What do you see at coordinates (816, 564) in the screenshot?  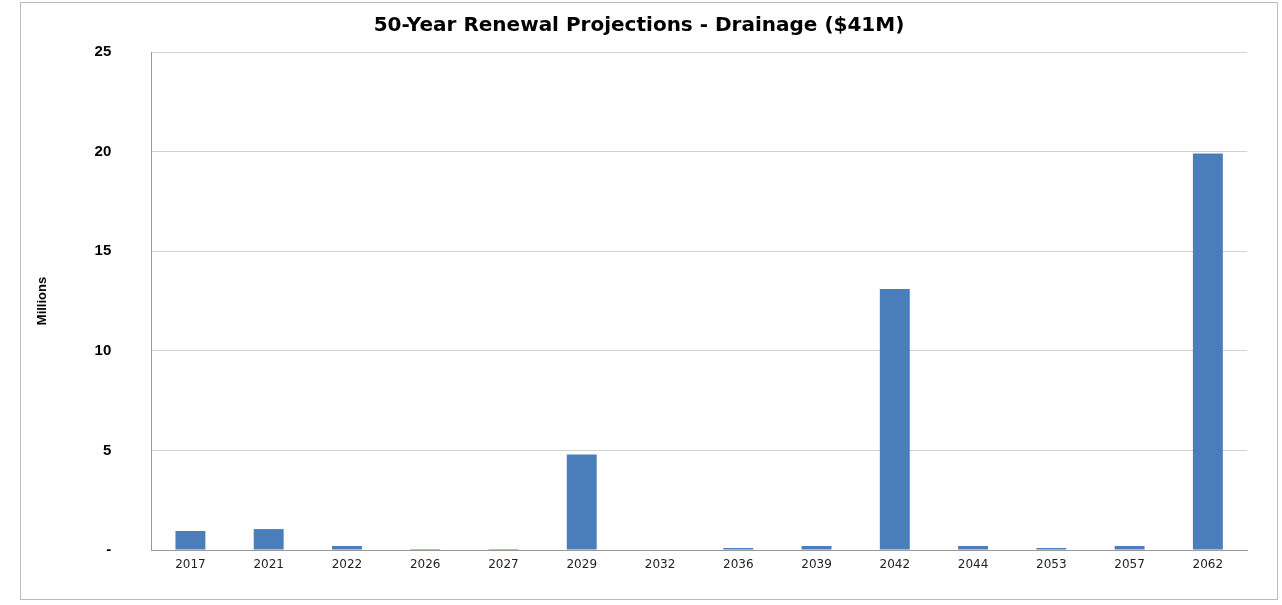 I see `x-tick-label: 2039` at bounding box center [816, 564].